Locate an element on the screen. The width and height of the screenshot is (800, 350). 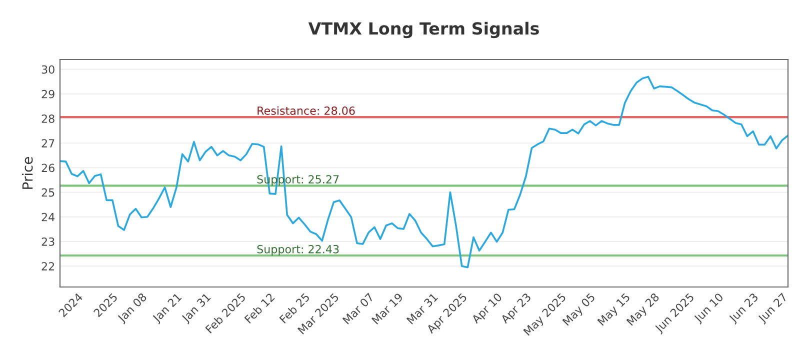
y-tick-label: 28 is located at coordinates (48, 118).